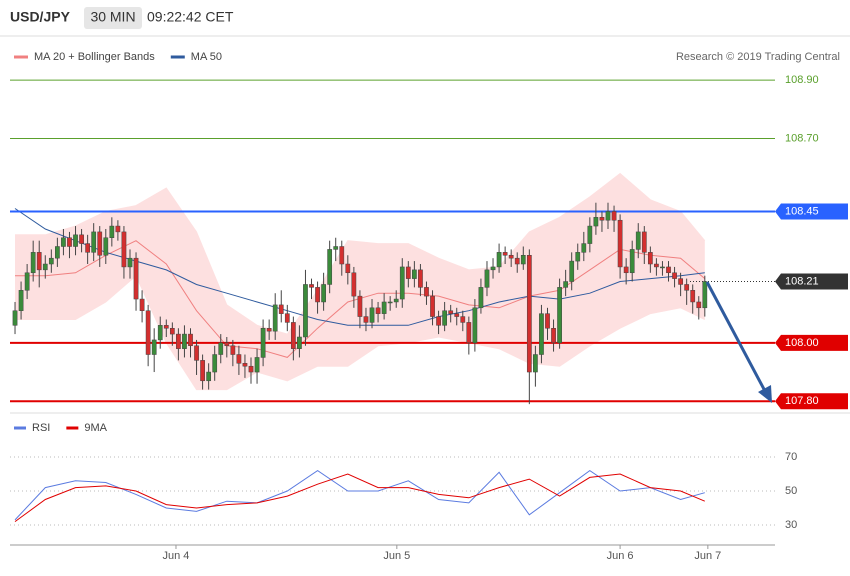 The image size is (850, 576). I want to click on legend-label: 9MA, so click(95, 428).